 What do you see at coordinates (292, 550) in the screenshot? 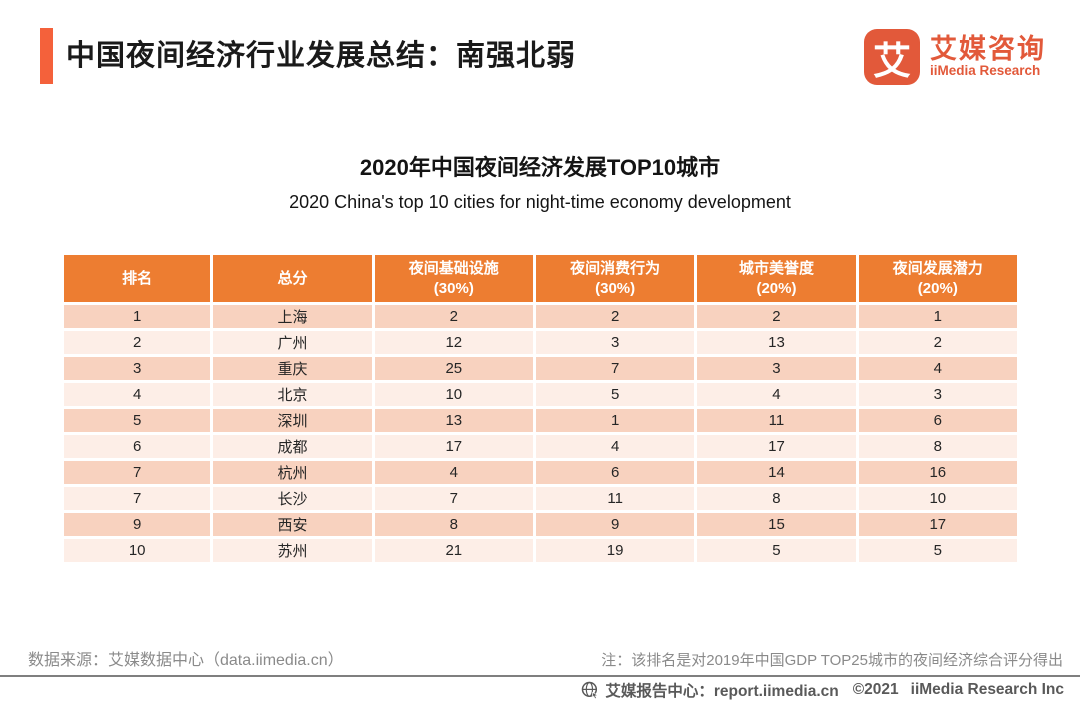
I see `table-cell: 苏州` at bounding box center [292, 550].